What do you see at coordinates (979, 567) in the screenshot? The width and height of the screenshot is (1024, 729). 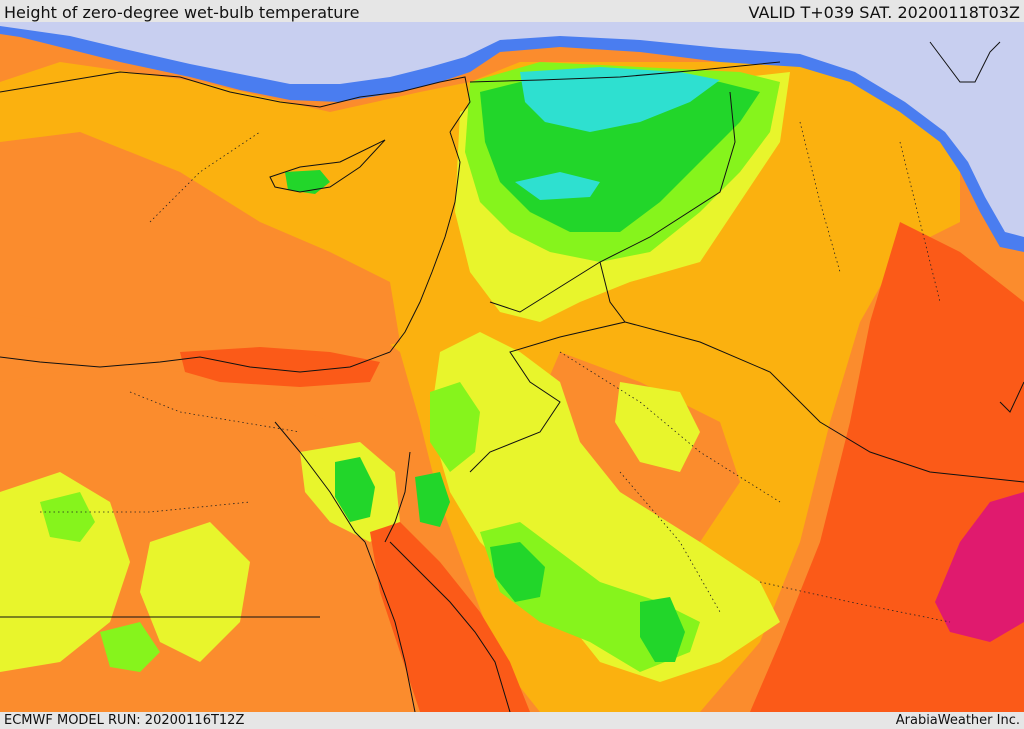 I see `field-magenta` at bounding box center [979, 567].